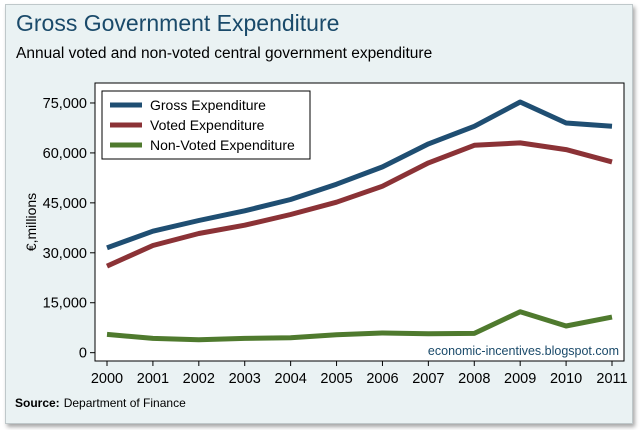 This screenshot has height=430, width=640. I want to click on y-tick-label: 75,000, so click(65, 104).